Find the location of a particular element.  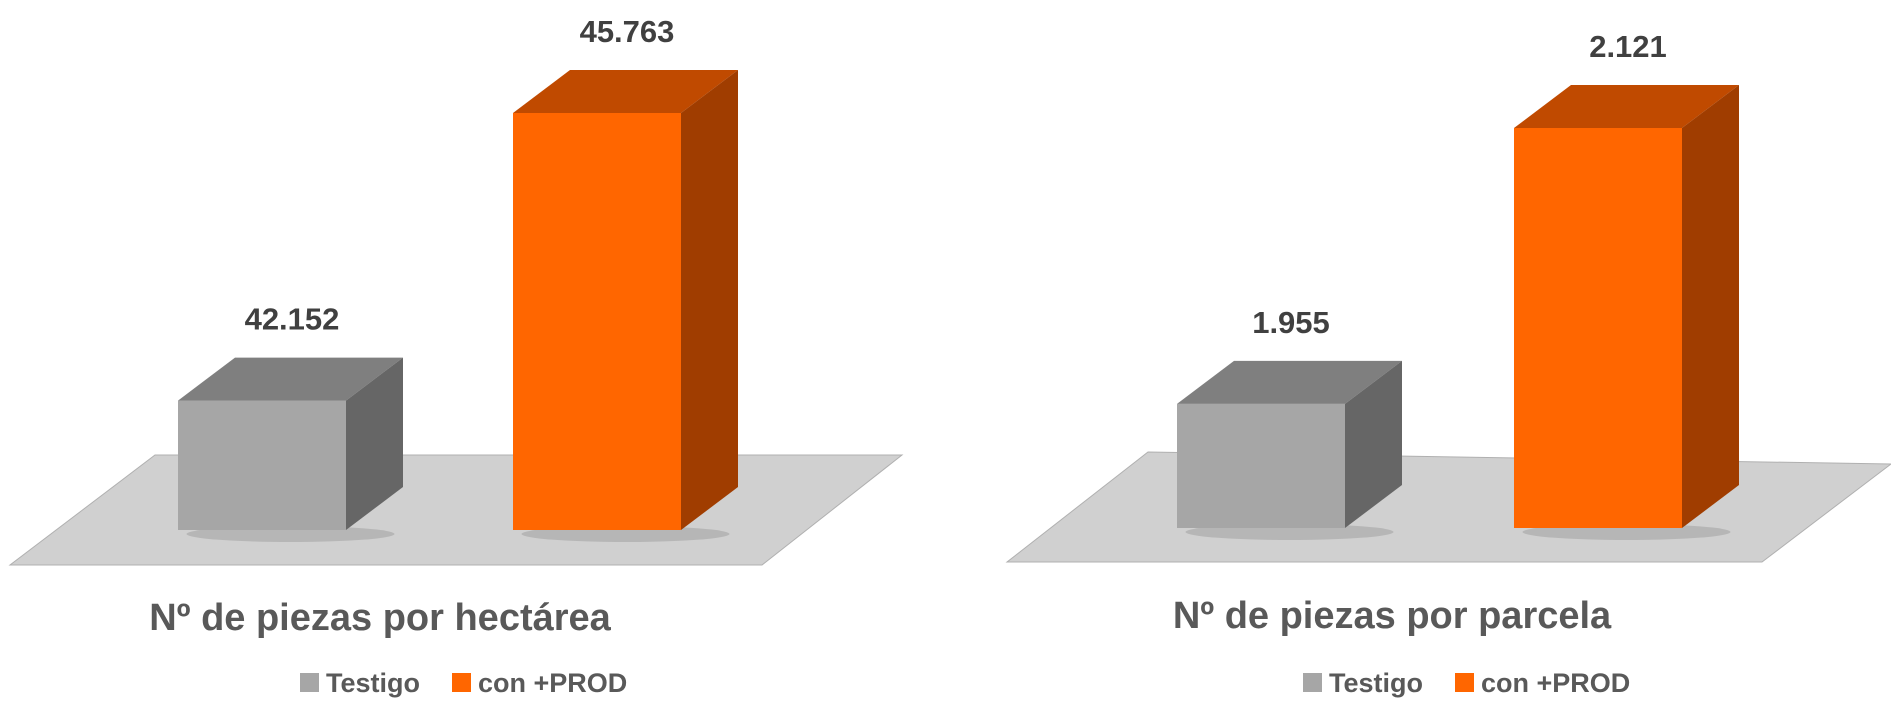

data-label-testigo: 1.955 is located at coordinates (1291, 322).